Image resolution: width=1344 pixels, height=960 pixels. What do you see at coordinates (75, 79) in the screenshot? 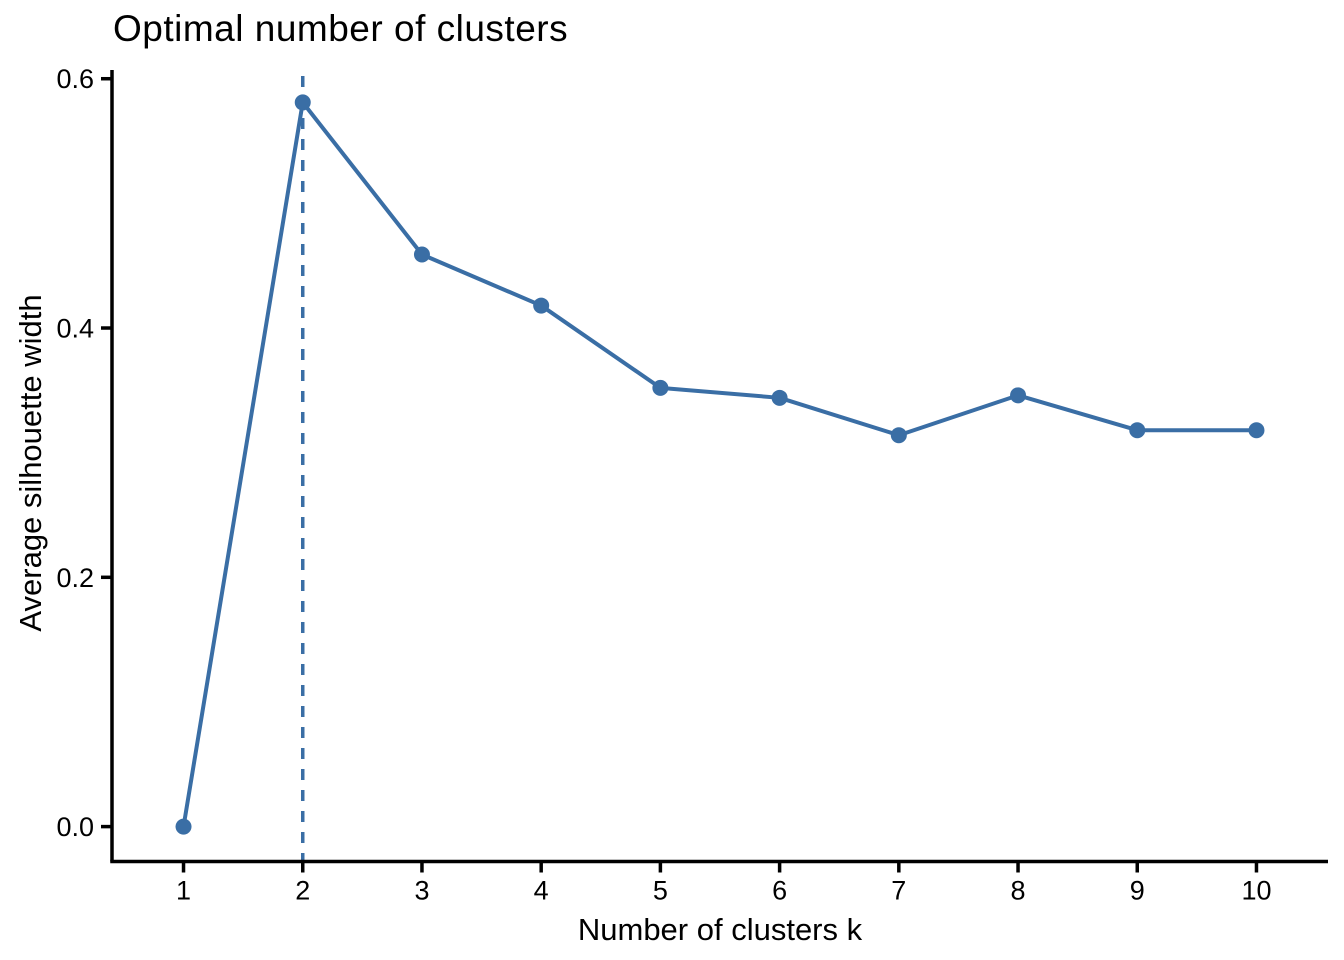
I see `y-tick-label: 0.6` at bounding box center [75, 79].